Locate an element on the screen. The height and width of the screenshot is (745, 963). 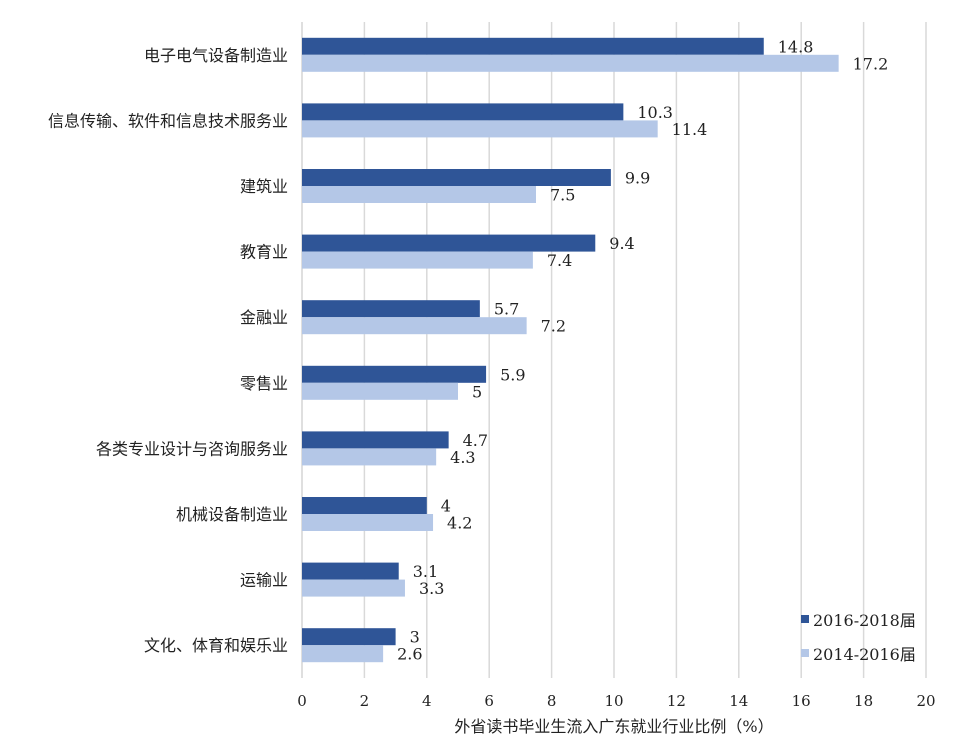
data-label: 4.2 is located at coordinates (459, 523).